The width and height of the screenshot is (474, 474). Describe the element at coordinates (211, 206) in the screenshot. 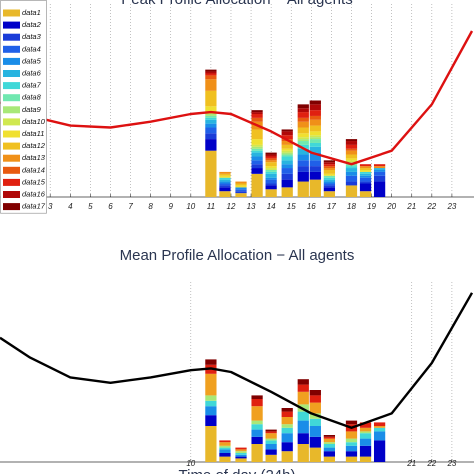

I see `x-tick-label: 11` at that location.